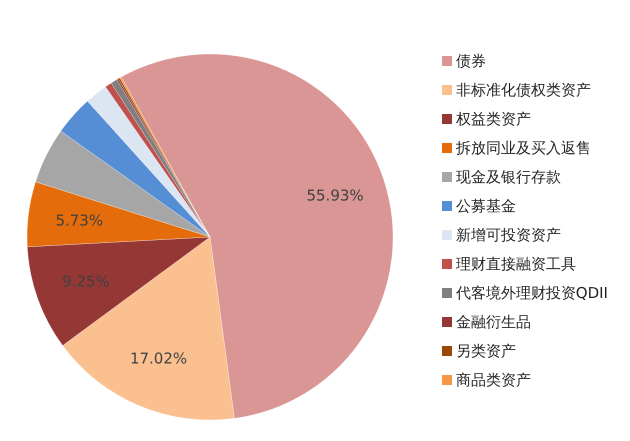 The width and height of the screenshot is (630, 441). I want to click on legend-label: 债券, so click(471, 61).